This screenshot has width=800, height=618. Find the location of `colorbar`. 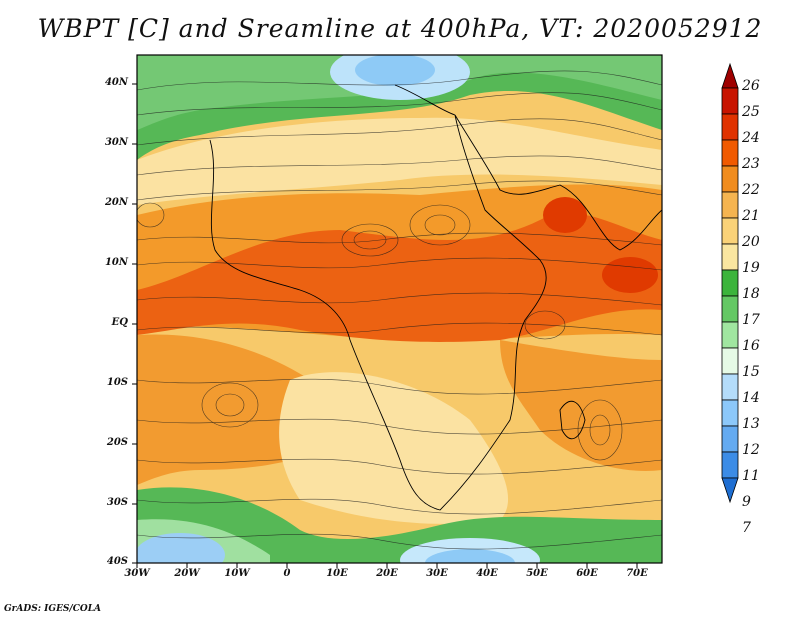

colorbar is located at coordinates (730, 283).